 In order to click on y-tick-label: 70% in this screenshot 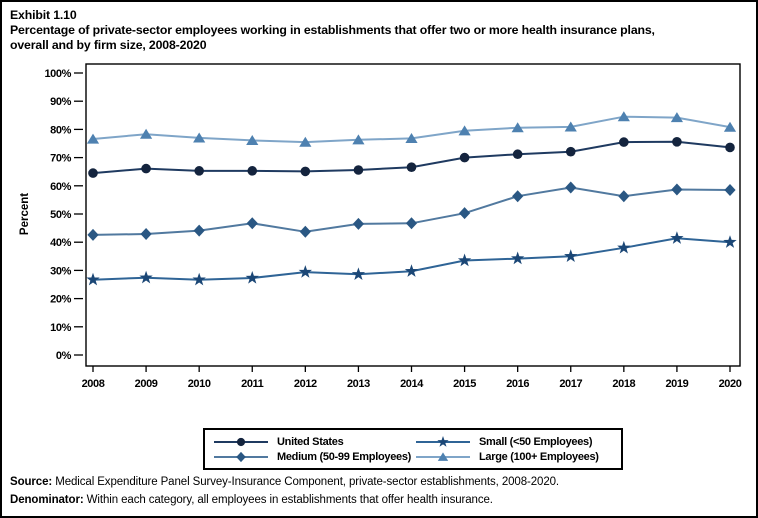, I will do `click(60, 159)`.